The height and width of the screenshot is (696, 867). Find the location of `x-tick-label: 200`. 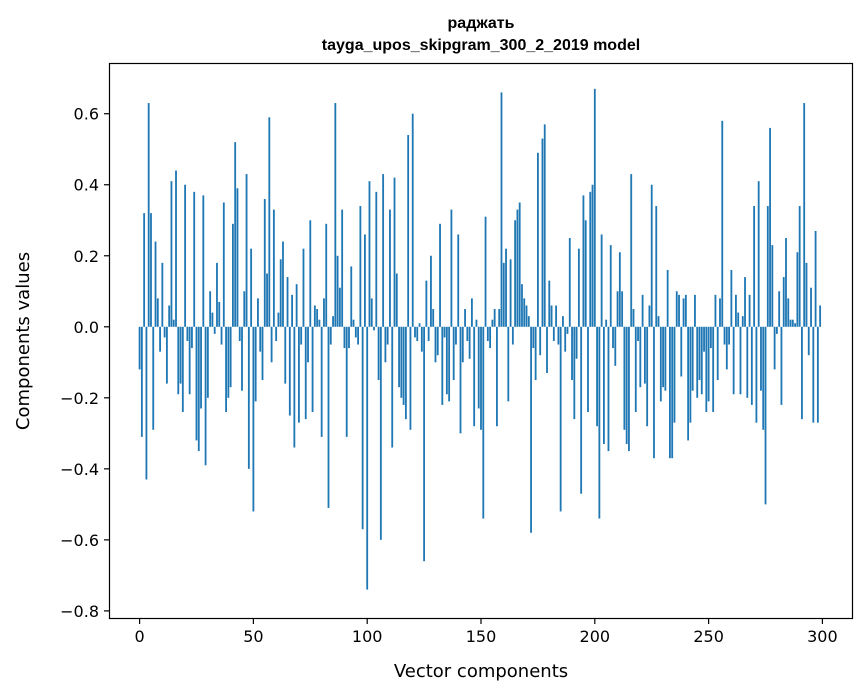

x-tick-label: 200 is located at coordinates (595, 636).